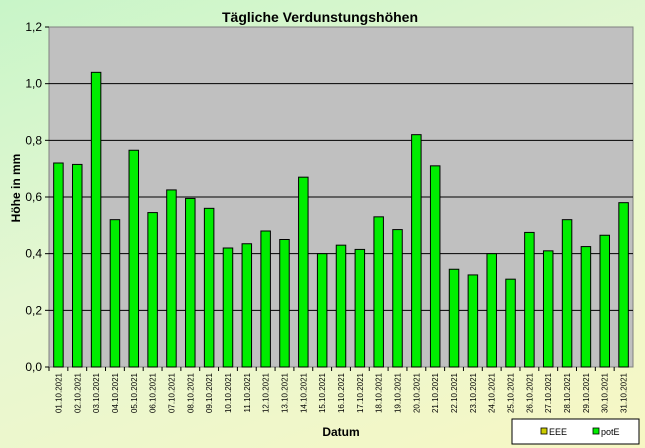 The width and height of the screenshot is (645, 448). Describe the element at coordinates (33, 367) in the screenshot. I see `y-tick-label: 0,0` at that location.